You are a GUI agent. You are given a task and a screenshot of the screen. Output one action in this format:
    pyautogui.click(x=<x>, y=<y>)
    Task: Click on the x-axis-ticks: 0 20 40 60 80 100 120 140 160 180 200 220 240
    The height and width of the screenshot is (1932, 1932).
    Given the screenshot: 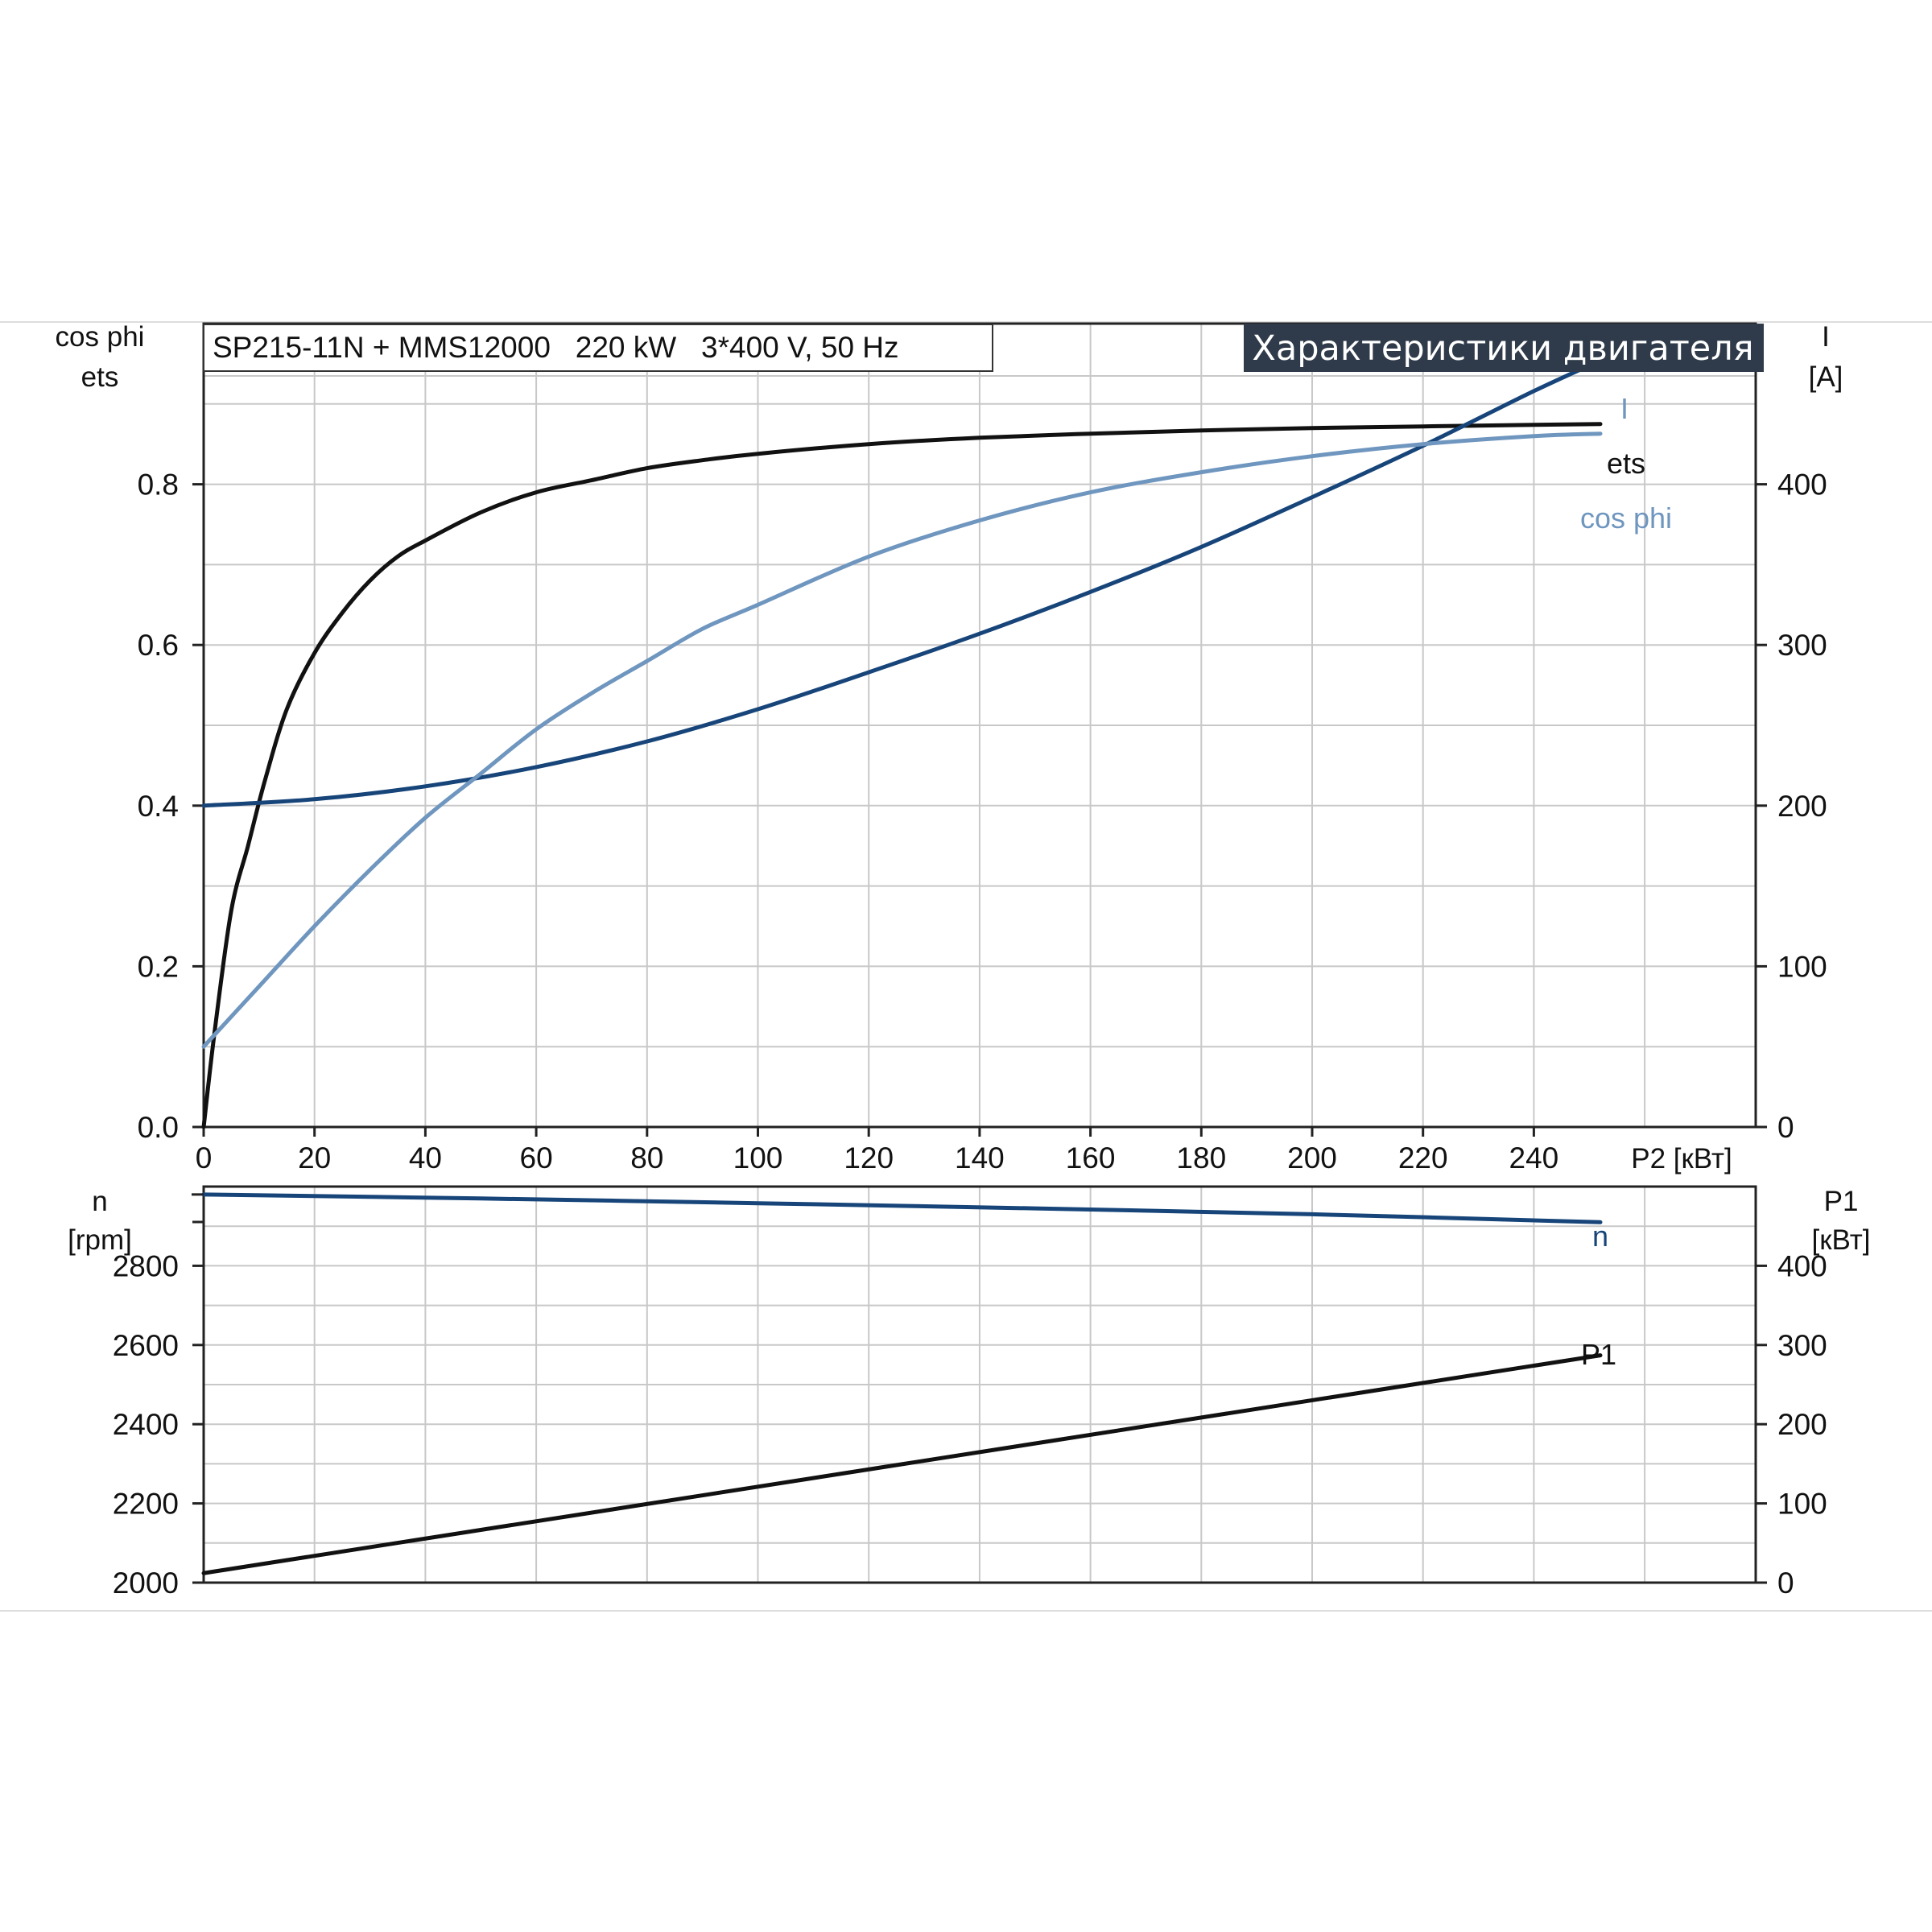 What is the action you would take?
    pyautogui.click(x=877, y=1150)
    